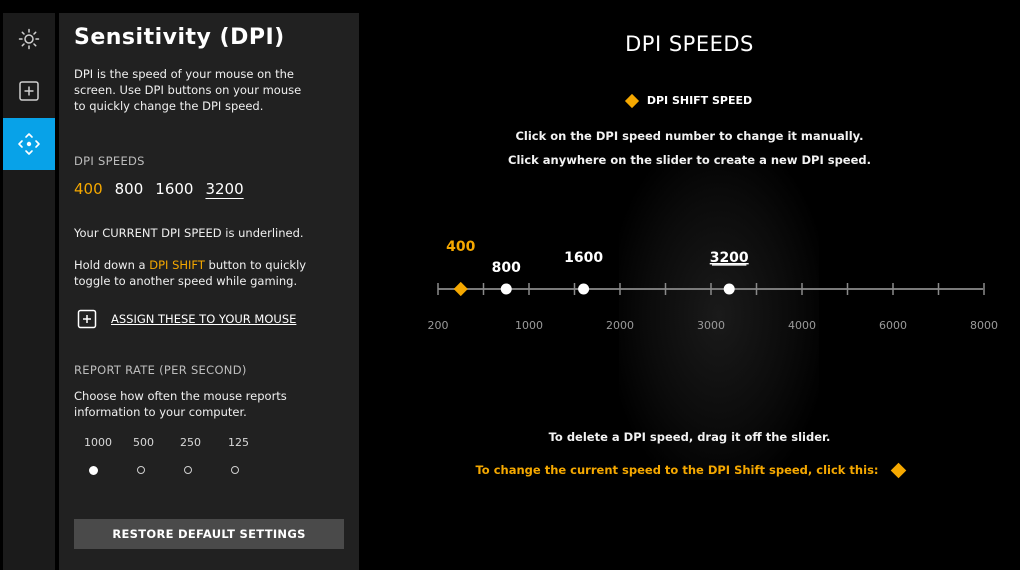 Image resolution: width=1020 pixels, height=570 pixels. I want to click on restore-defaults-button: RESTORE DEFAULT SETTINGS, so click(209, 534).